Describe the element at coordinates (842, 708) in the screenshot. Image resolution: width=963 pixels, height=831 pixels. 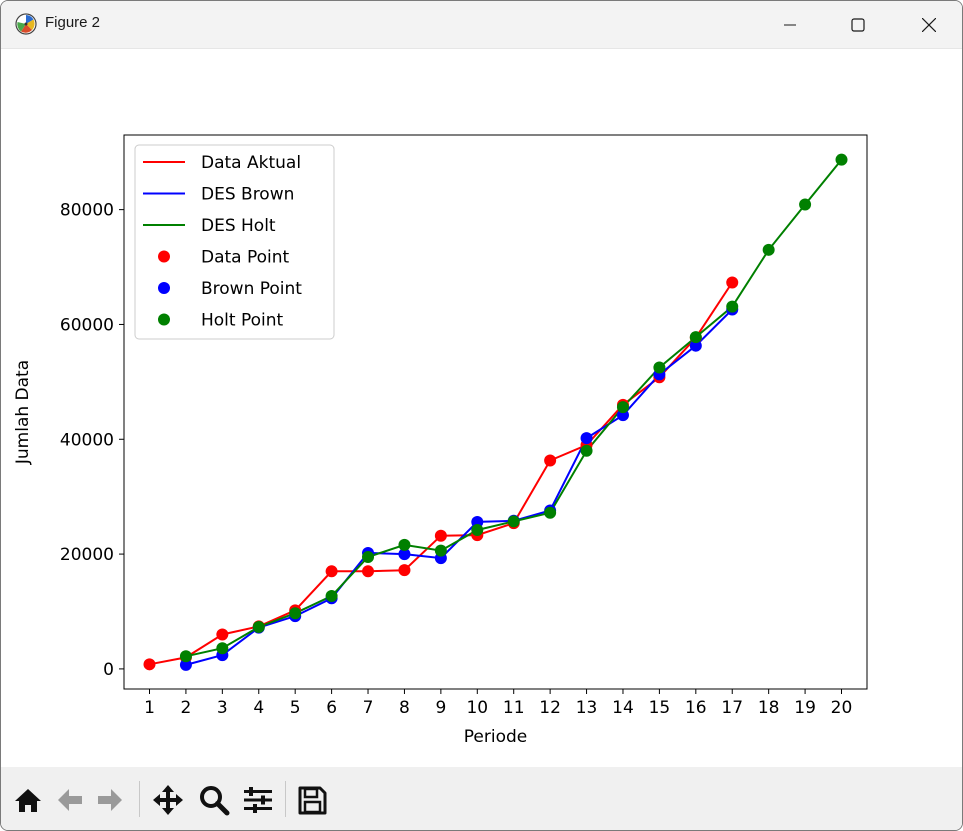
I see `x-tick-label: 20` at that location.